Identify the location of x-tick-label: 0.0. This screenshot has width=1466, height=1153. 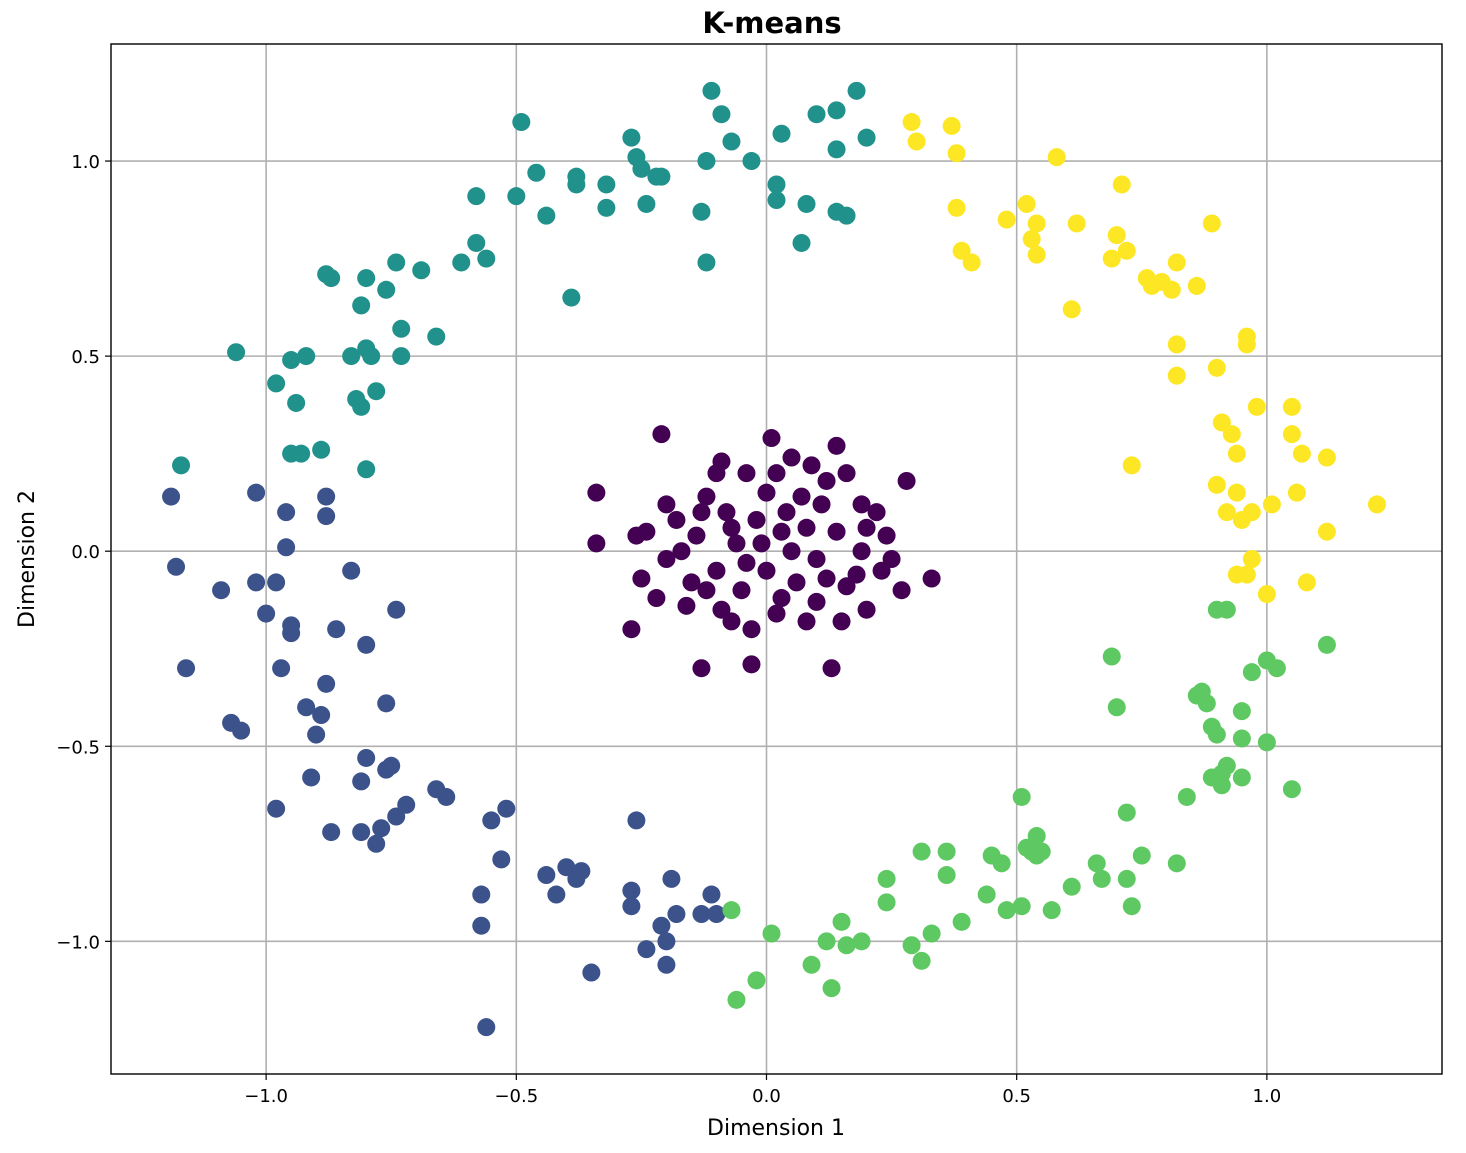
(766, 1096).